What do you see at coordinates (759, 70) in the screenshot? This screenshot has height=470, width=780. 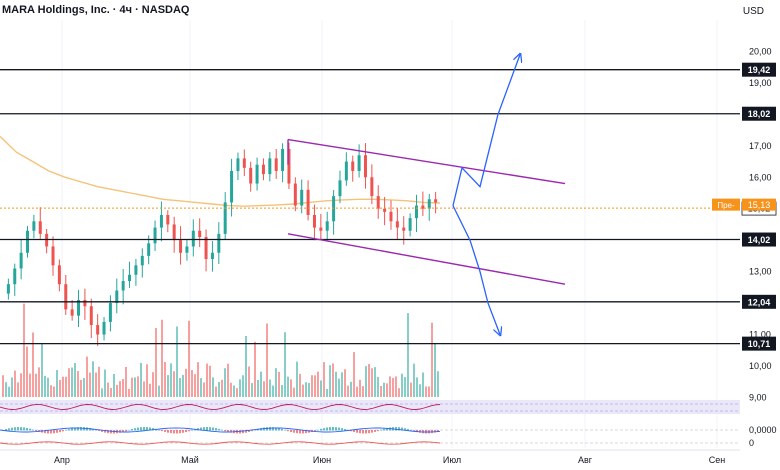 I see `level-label: 19,42` at bounding box center [759, 70].